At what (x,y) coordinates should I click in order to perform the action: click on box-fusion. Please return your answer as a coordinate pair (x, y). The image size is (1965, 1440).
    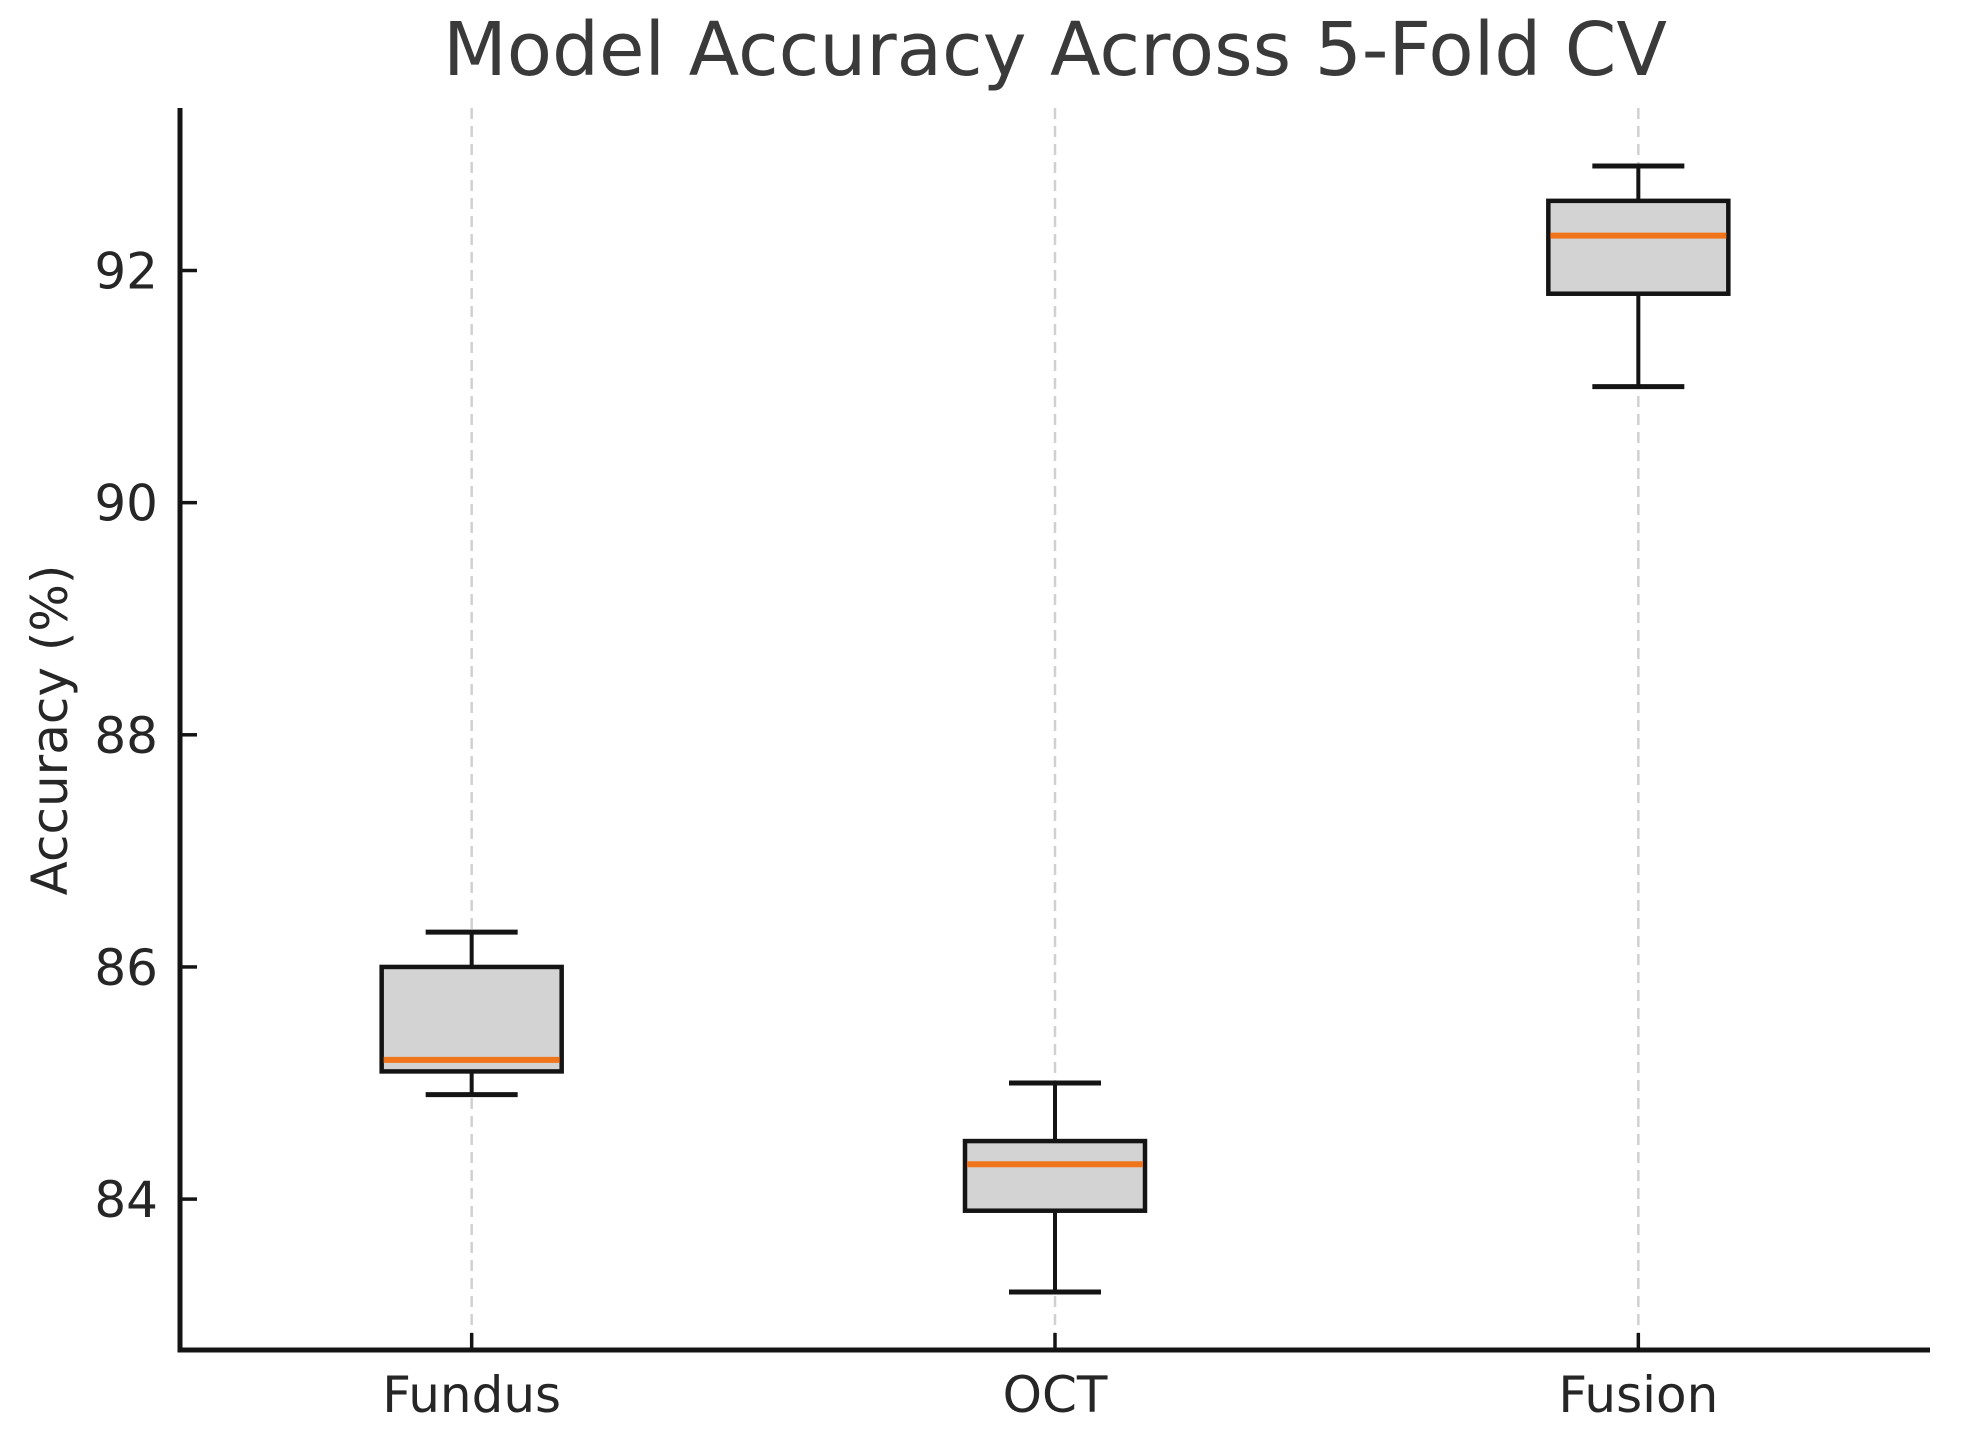
    Looking at the image, I should click on (1638, 247).